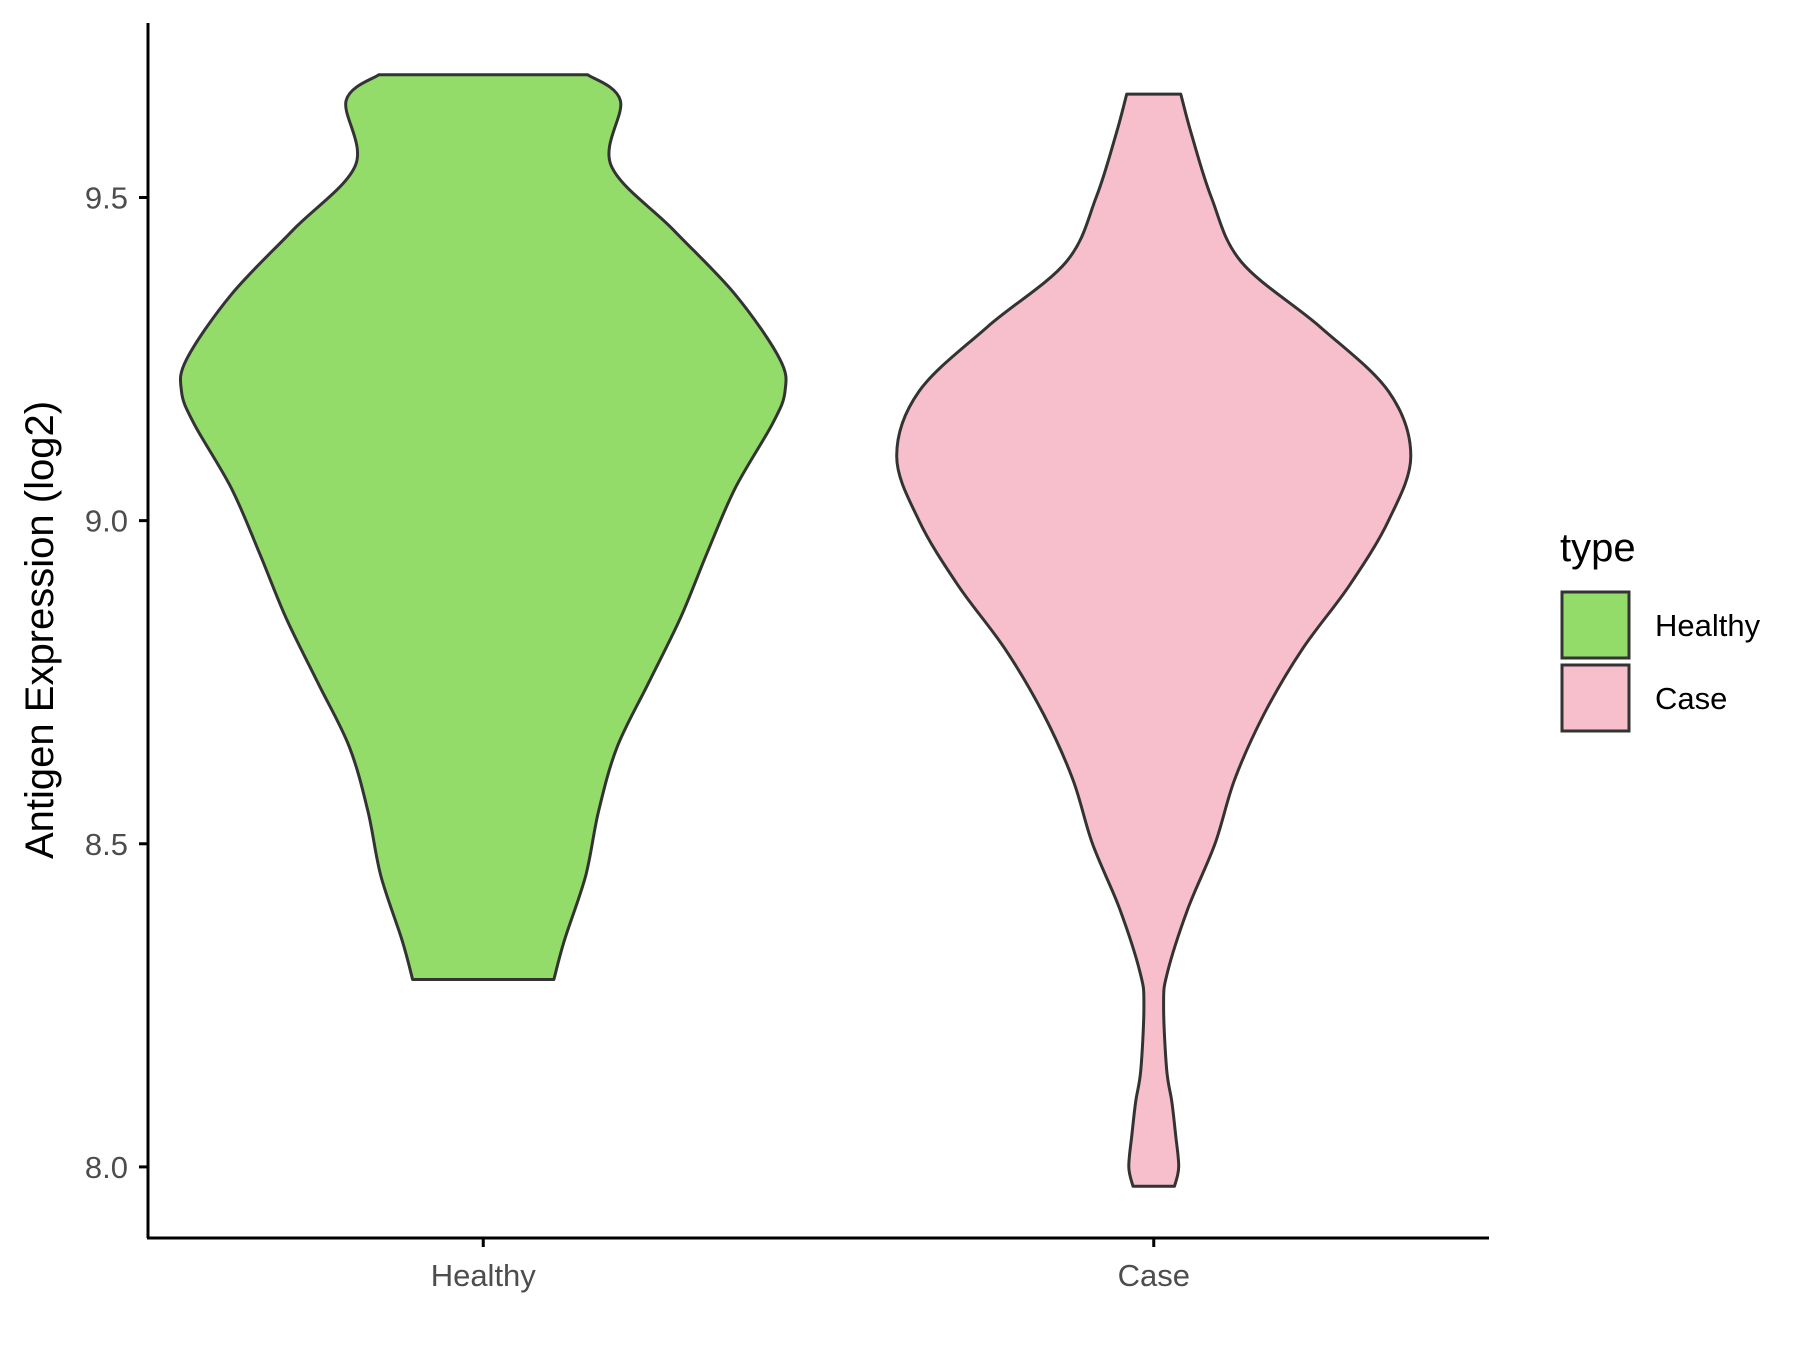  Describe the element at coordinates (1154, 1275) in the screenshot. I see `x-tick-label: Case` at that location.